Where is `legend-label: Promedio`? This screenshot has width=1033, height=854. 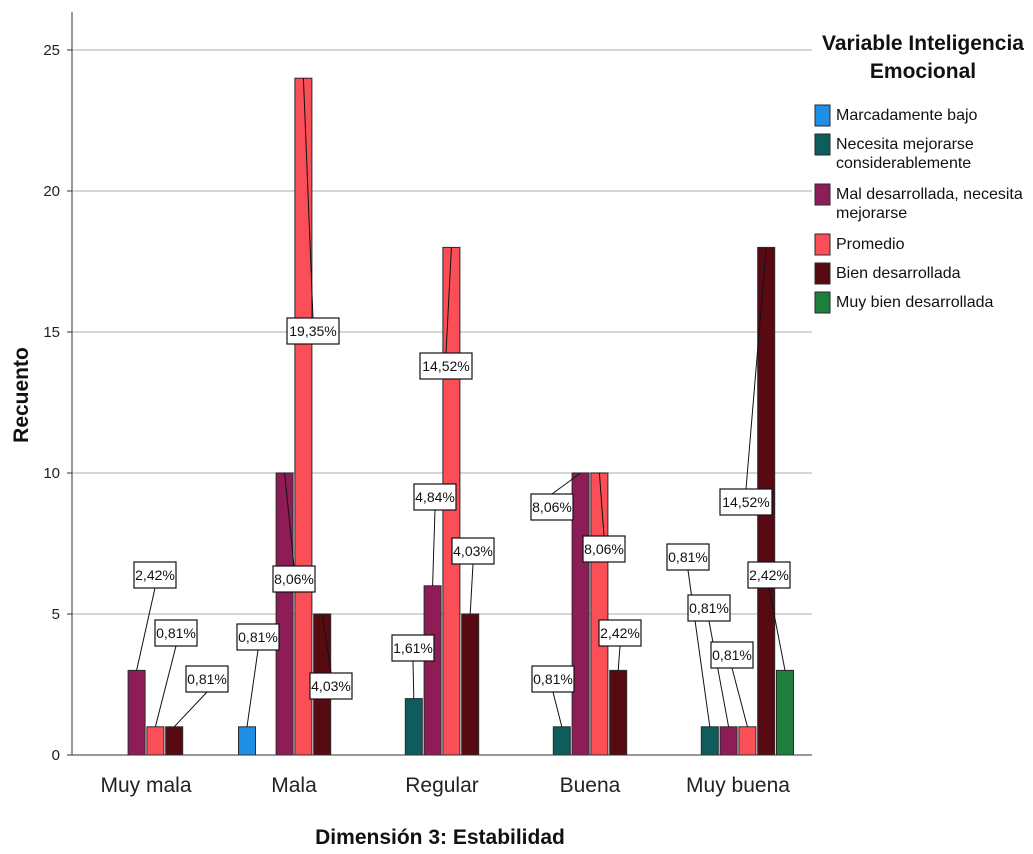
legend-label: Promedio is located at coordinates (870, 244).